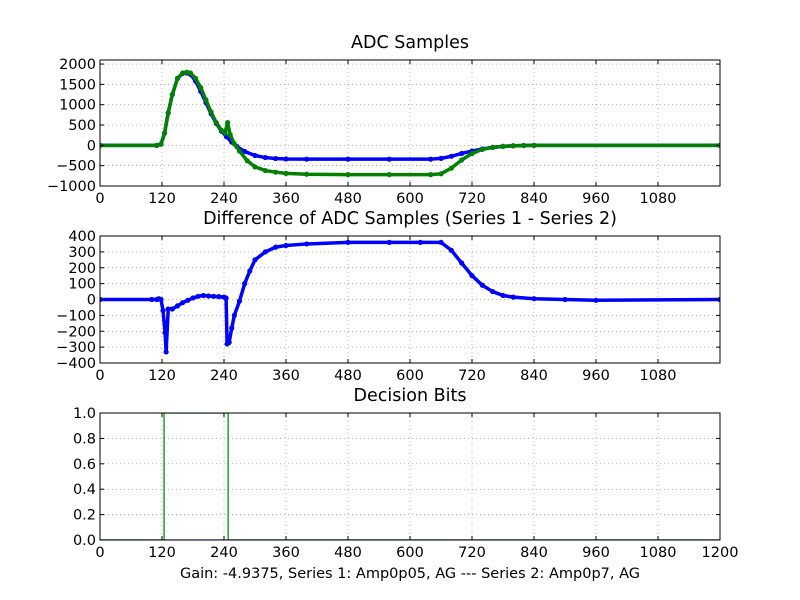 The height and width of the screenshot is (600, 800). What do you see at coordinates (410, 43) in the screenshot?
I see `panel-title: ADC Samples` at bounding box center [410, 43].